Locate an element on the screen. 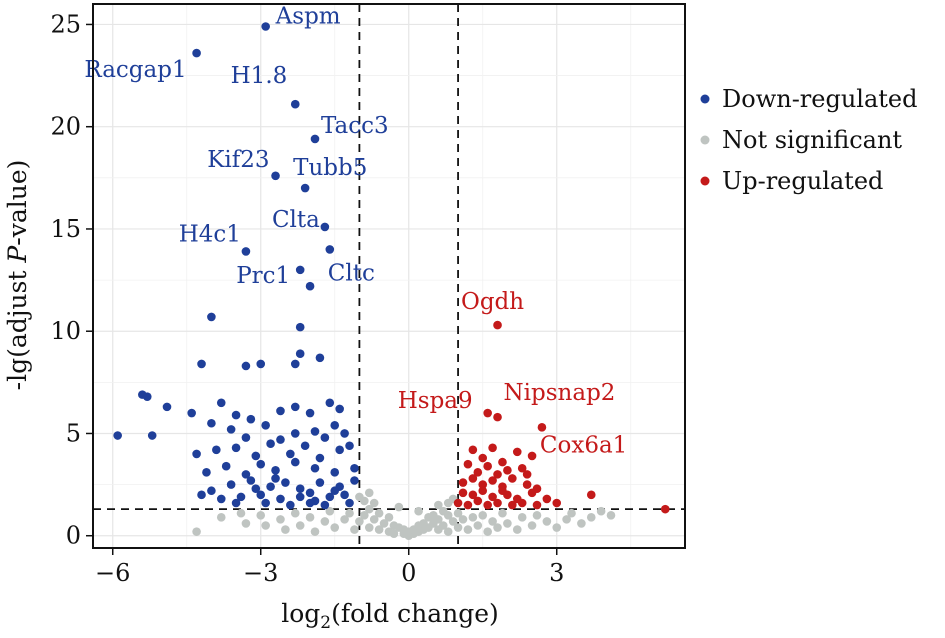 The height and width of the screenshot is (638, 945). x-tick-label: −6 is located at coordinates (112, 573).